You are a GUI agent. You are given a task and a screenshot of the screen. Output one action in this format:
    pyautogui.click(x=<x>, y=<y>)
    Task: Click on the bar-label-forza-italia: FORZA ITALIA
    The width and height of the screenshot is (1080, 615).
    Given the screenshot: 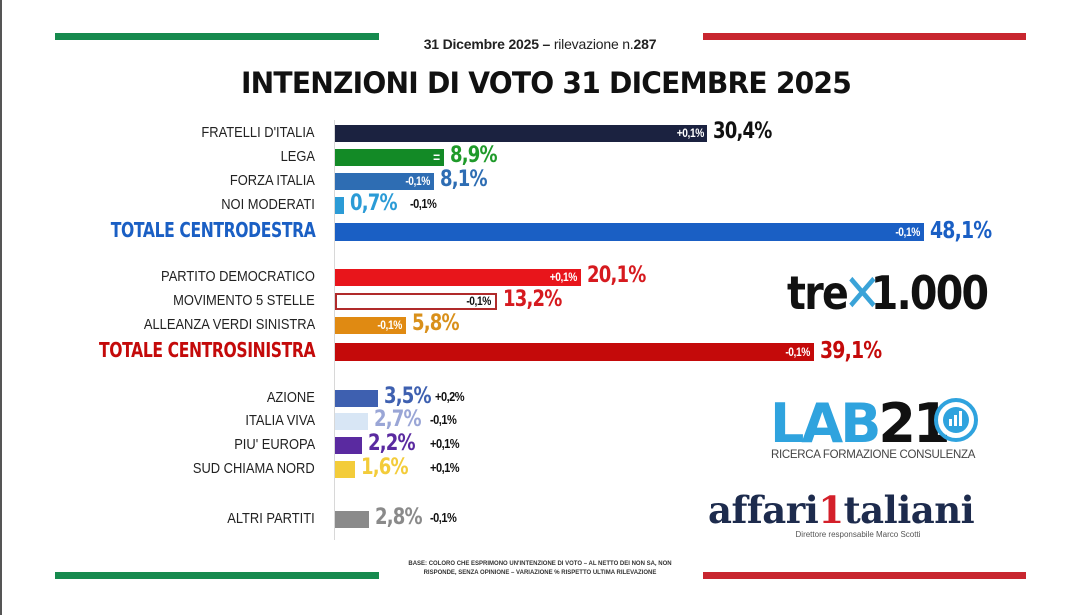 What is the action you would take?
    pyautogui.click(x=272, y=180)
    